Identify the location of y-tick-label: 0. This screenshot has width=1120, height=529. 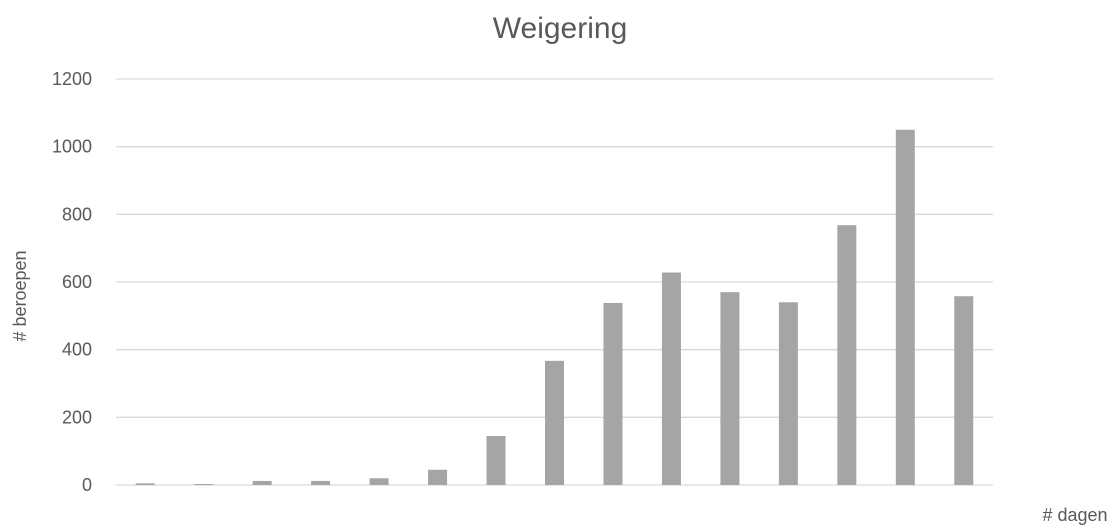
(87, 485).